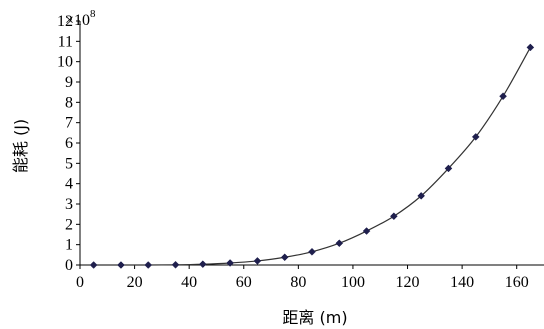  I want to click on x-tick-label: 60, so click(244, 282).